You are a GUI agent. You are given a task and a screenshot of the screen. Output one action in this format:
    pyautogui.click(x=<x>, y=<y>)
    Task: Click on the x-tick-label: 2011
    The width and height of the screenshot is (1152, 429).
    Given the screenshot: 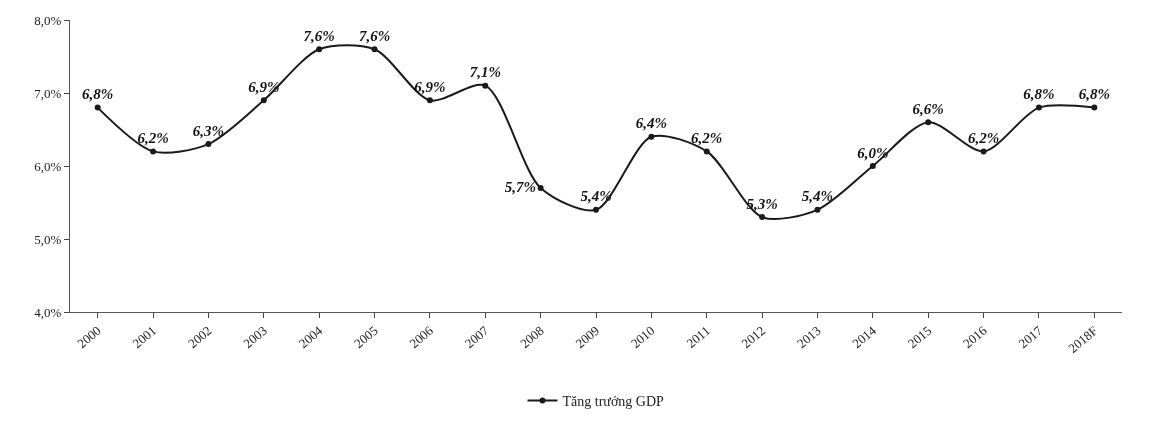 What is the action you would take?
    pyautogui.click(x=698, y=336)
    